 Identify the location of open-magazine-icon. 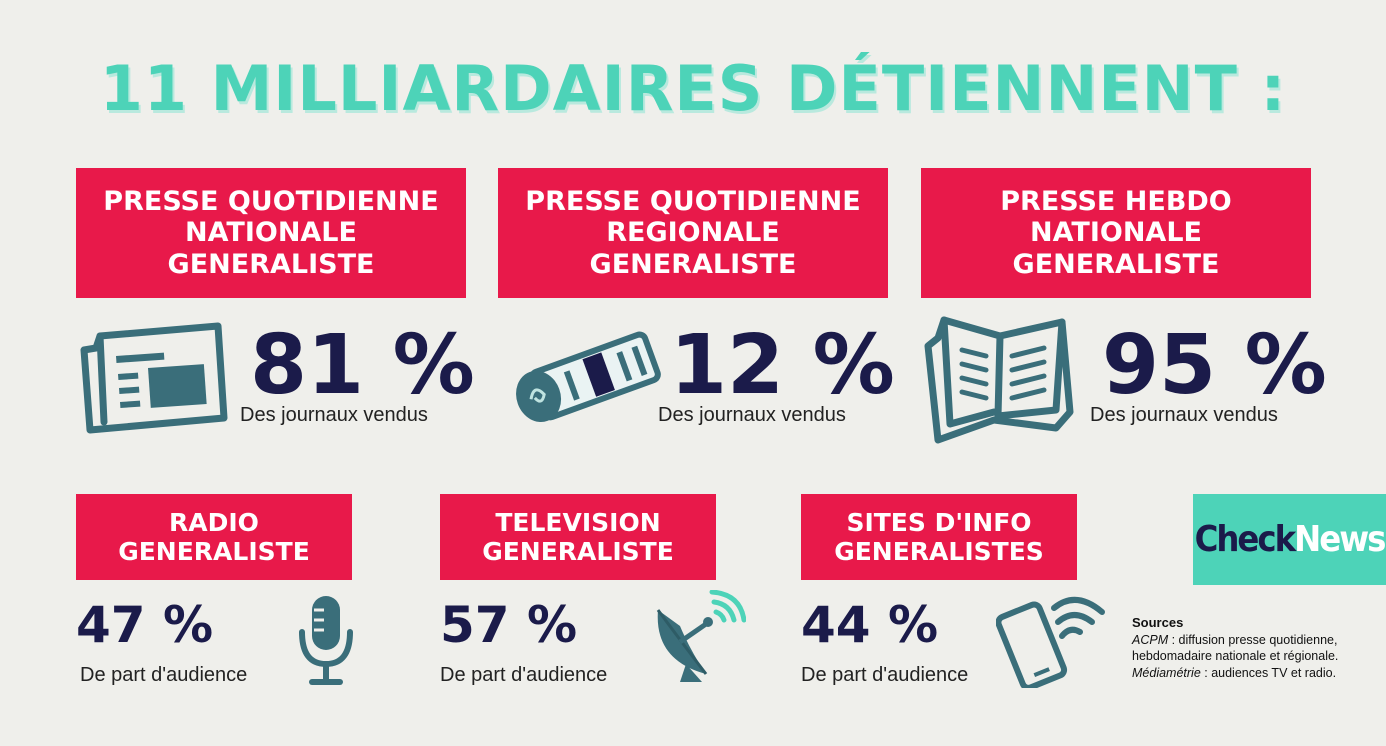
(999, 380).